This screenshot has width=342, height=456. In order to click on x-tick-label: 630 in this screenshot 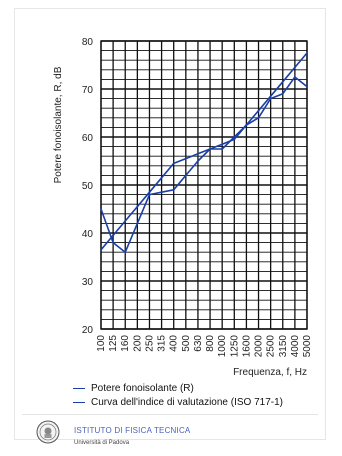, I will do `click(198, 343)`.